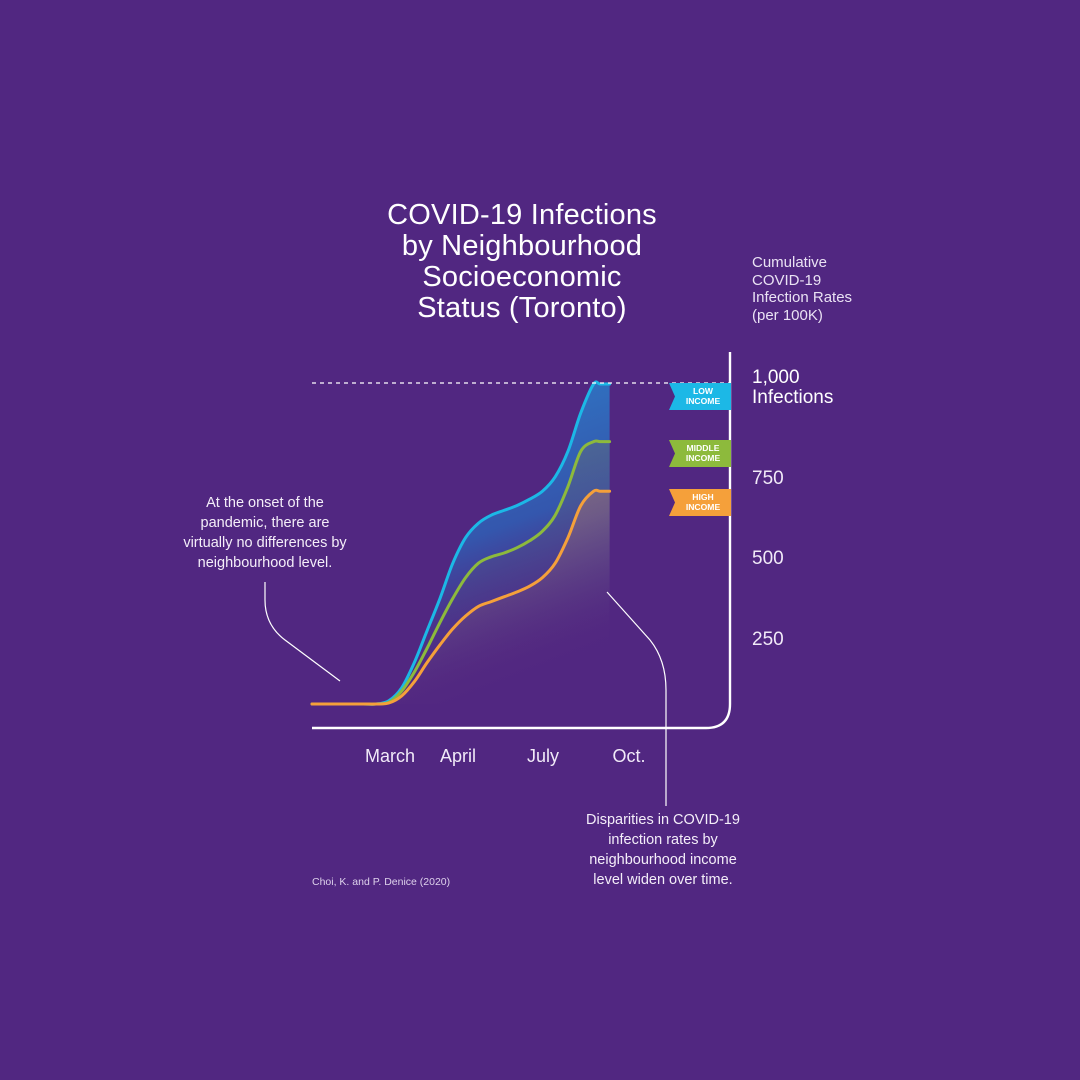  I want to click on chart-axis, so click(522, 541).